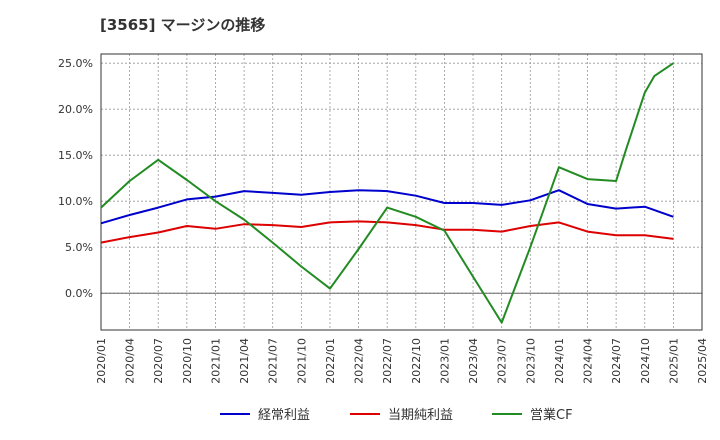 The width and height of the screenshot is (720, 440). I want to click on y-tick-label: 0.0%, so click(79, 293).